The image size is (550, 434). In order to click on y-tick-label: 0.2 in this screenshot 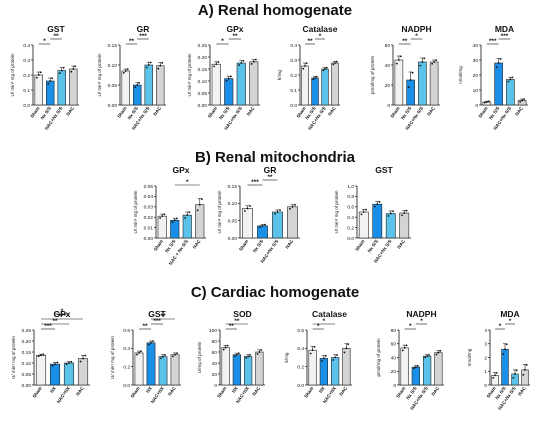, I will do `click(26, 76)`.